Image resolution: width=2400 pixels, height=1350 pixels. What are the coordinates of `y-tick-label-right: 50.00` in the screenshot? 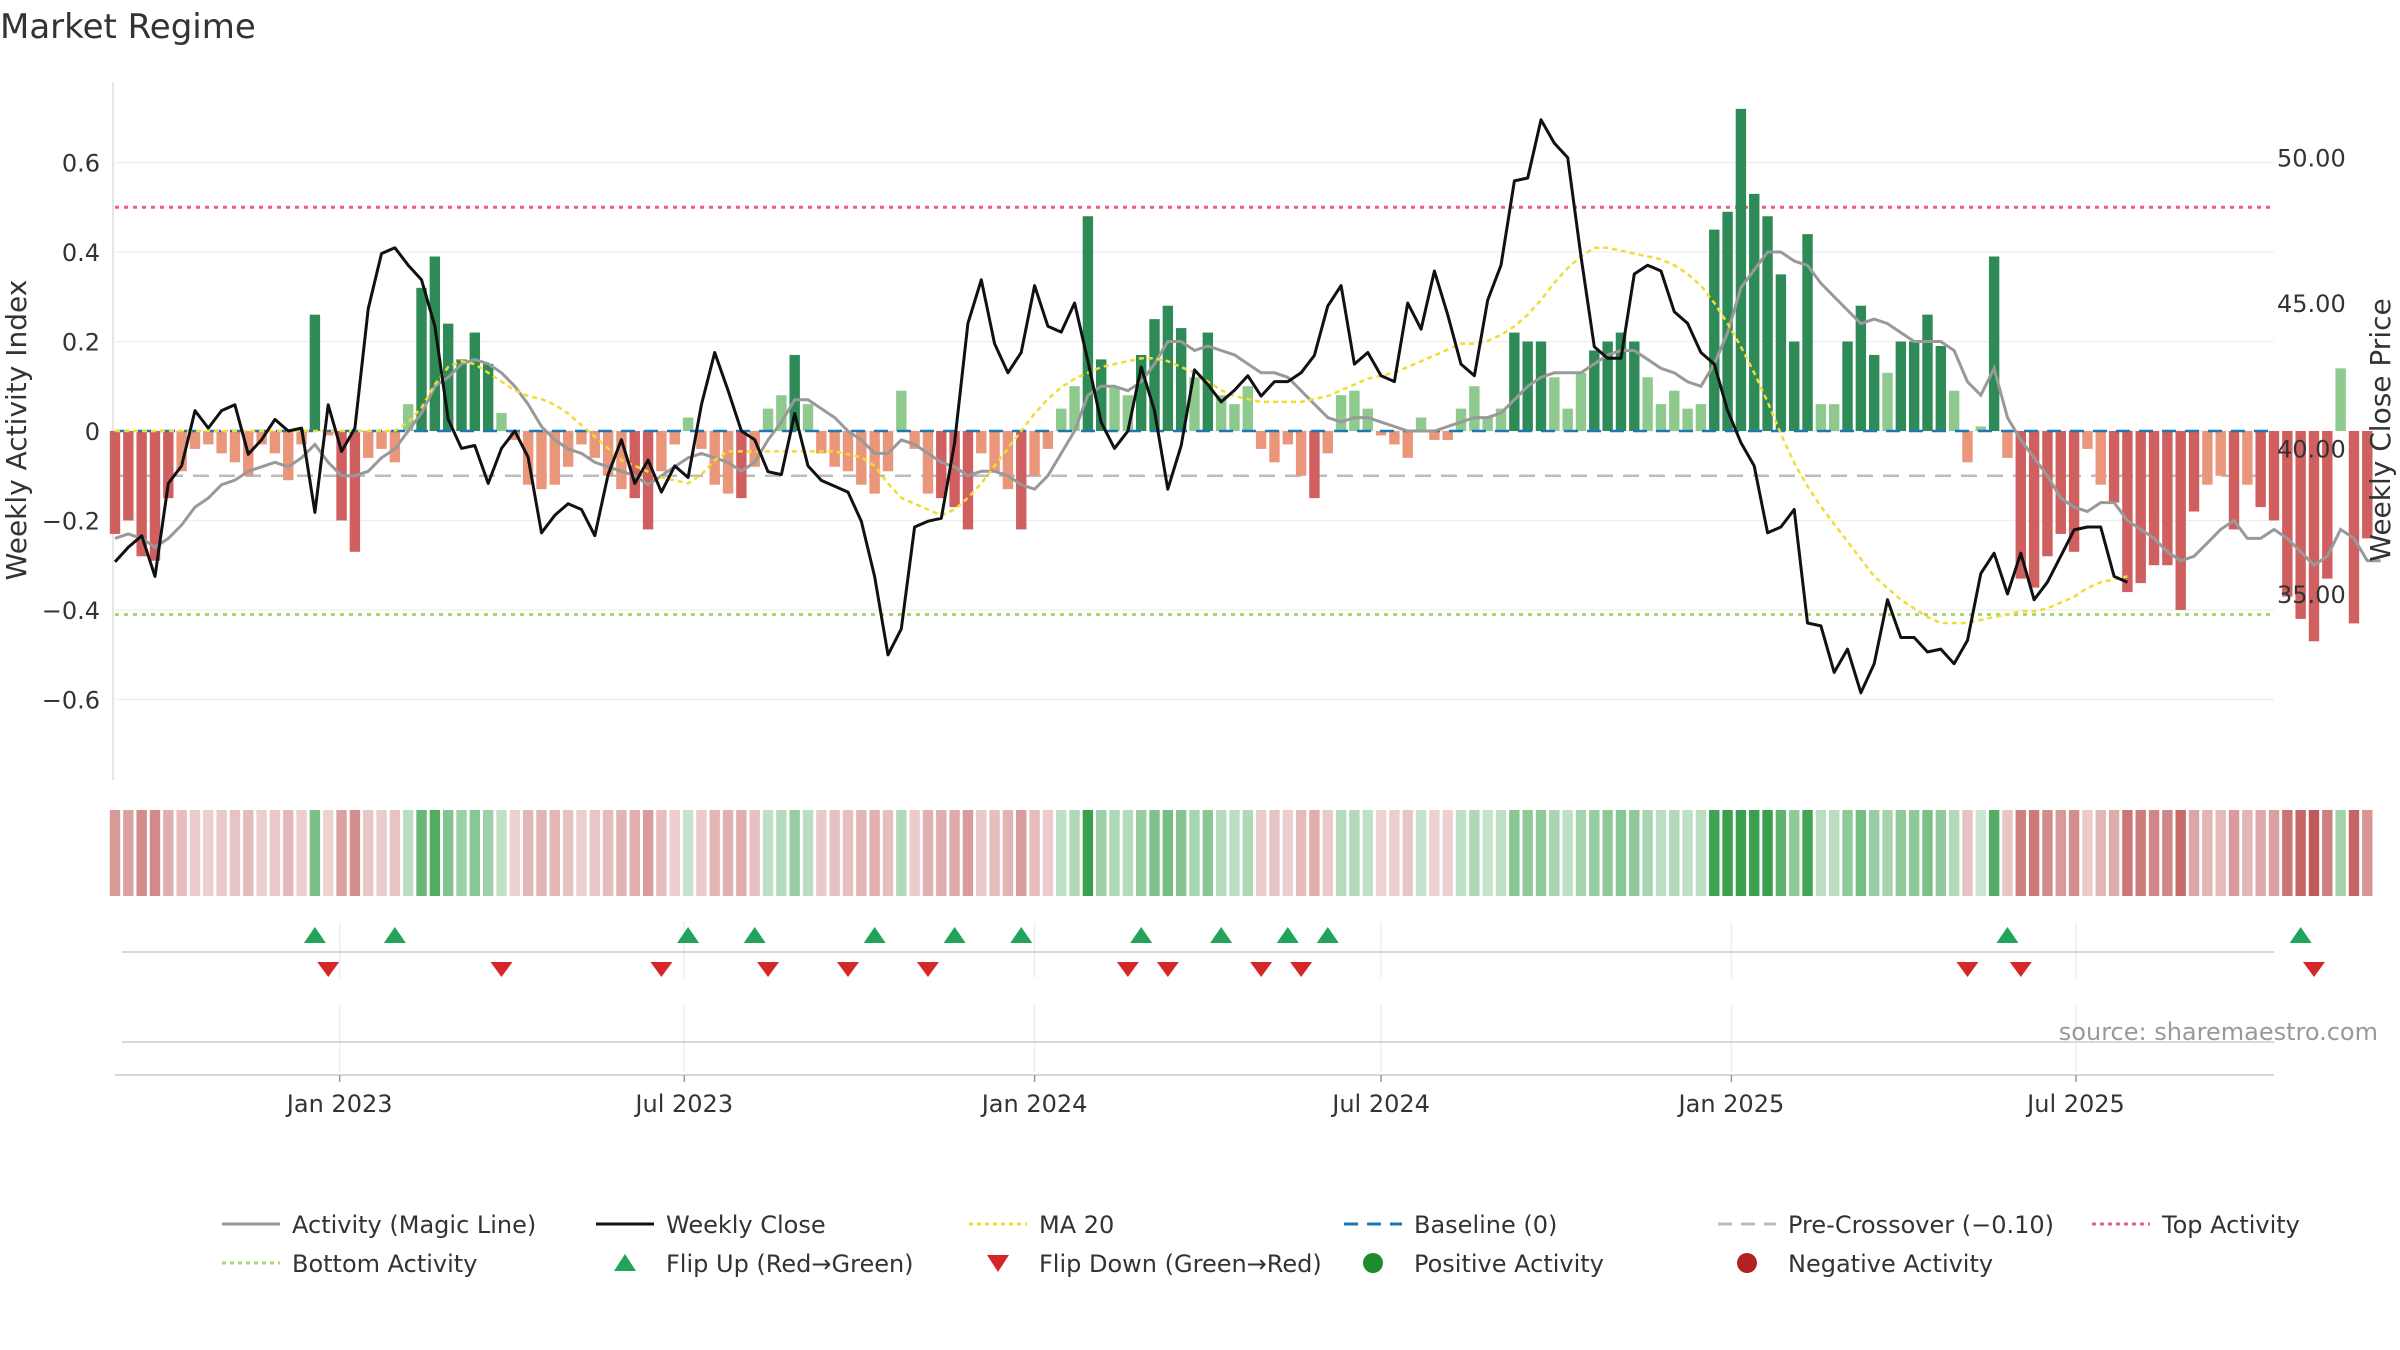 It's located at (2311, 159).